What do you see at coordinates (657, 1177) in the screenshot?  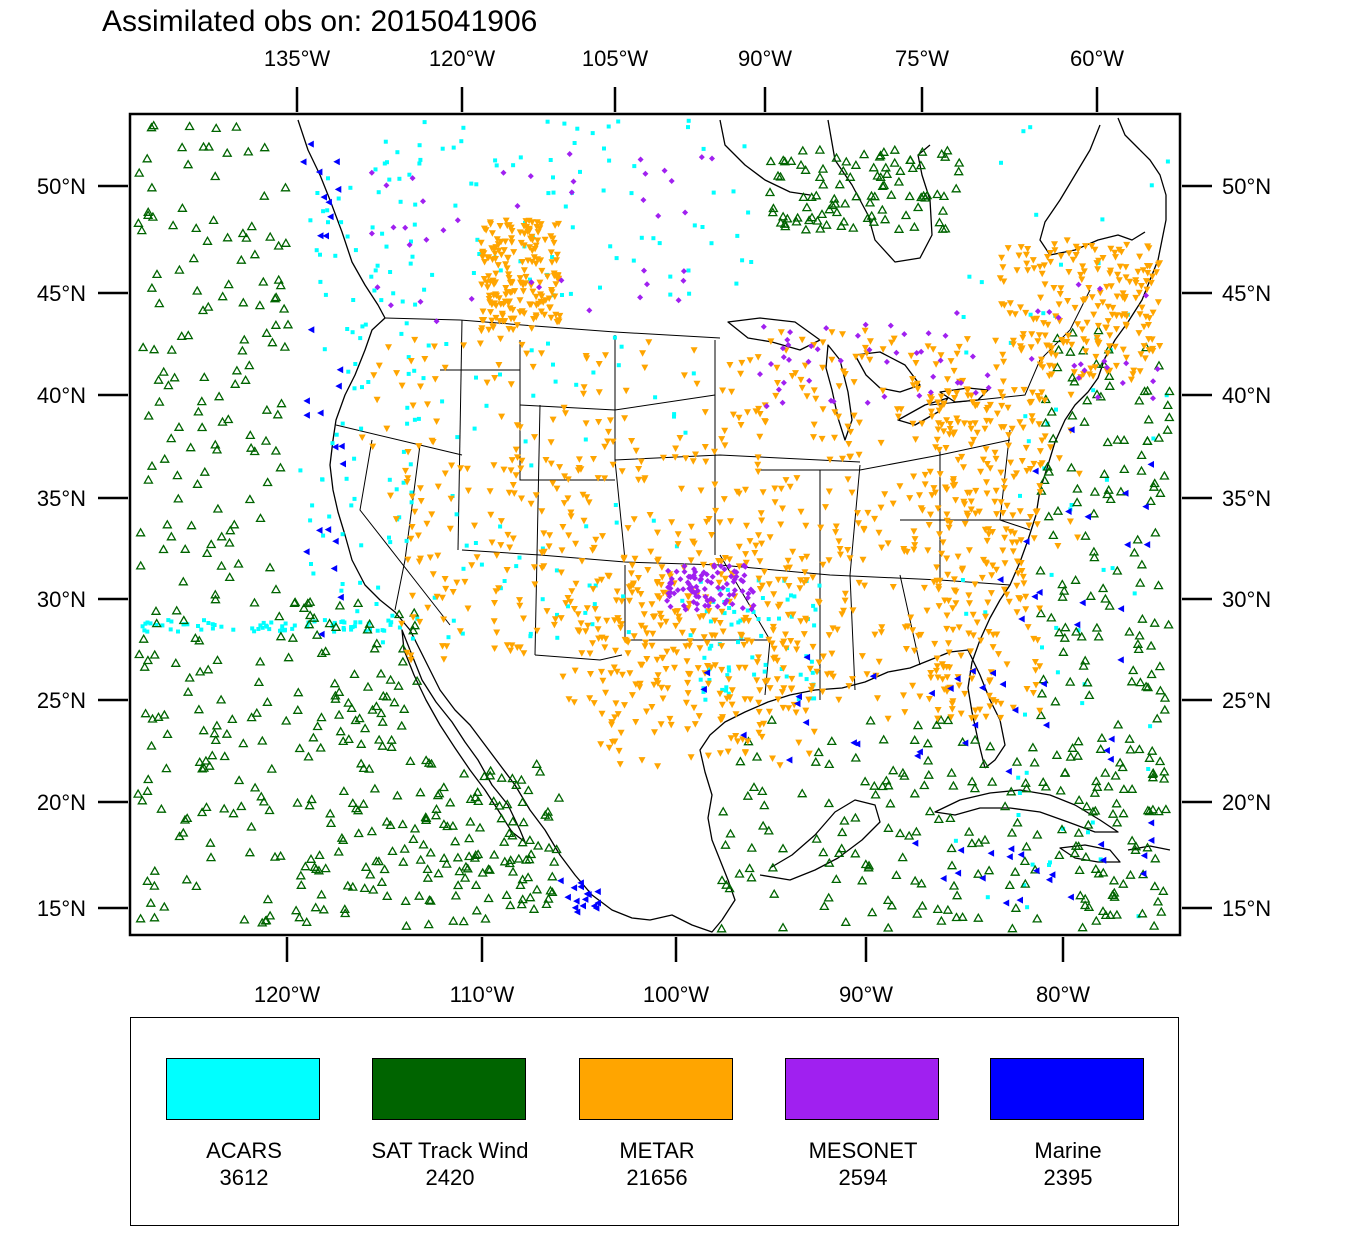 I see `legend-count: 21656` at bounding box center [657, 1177].